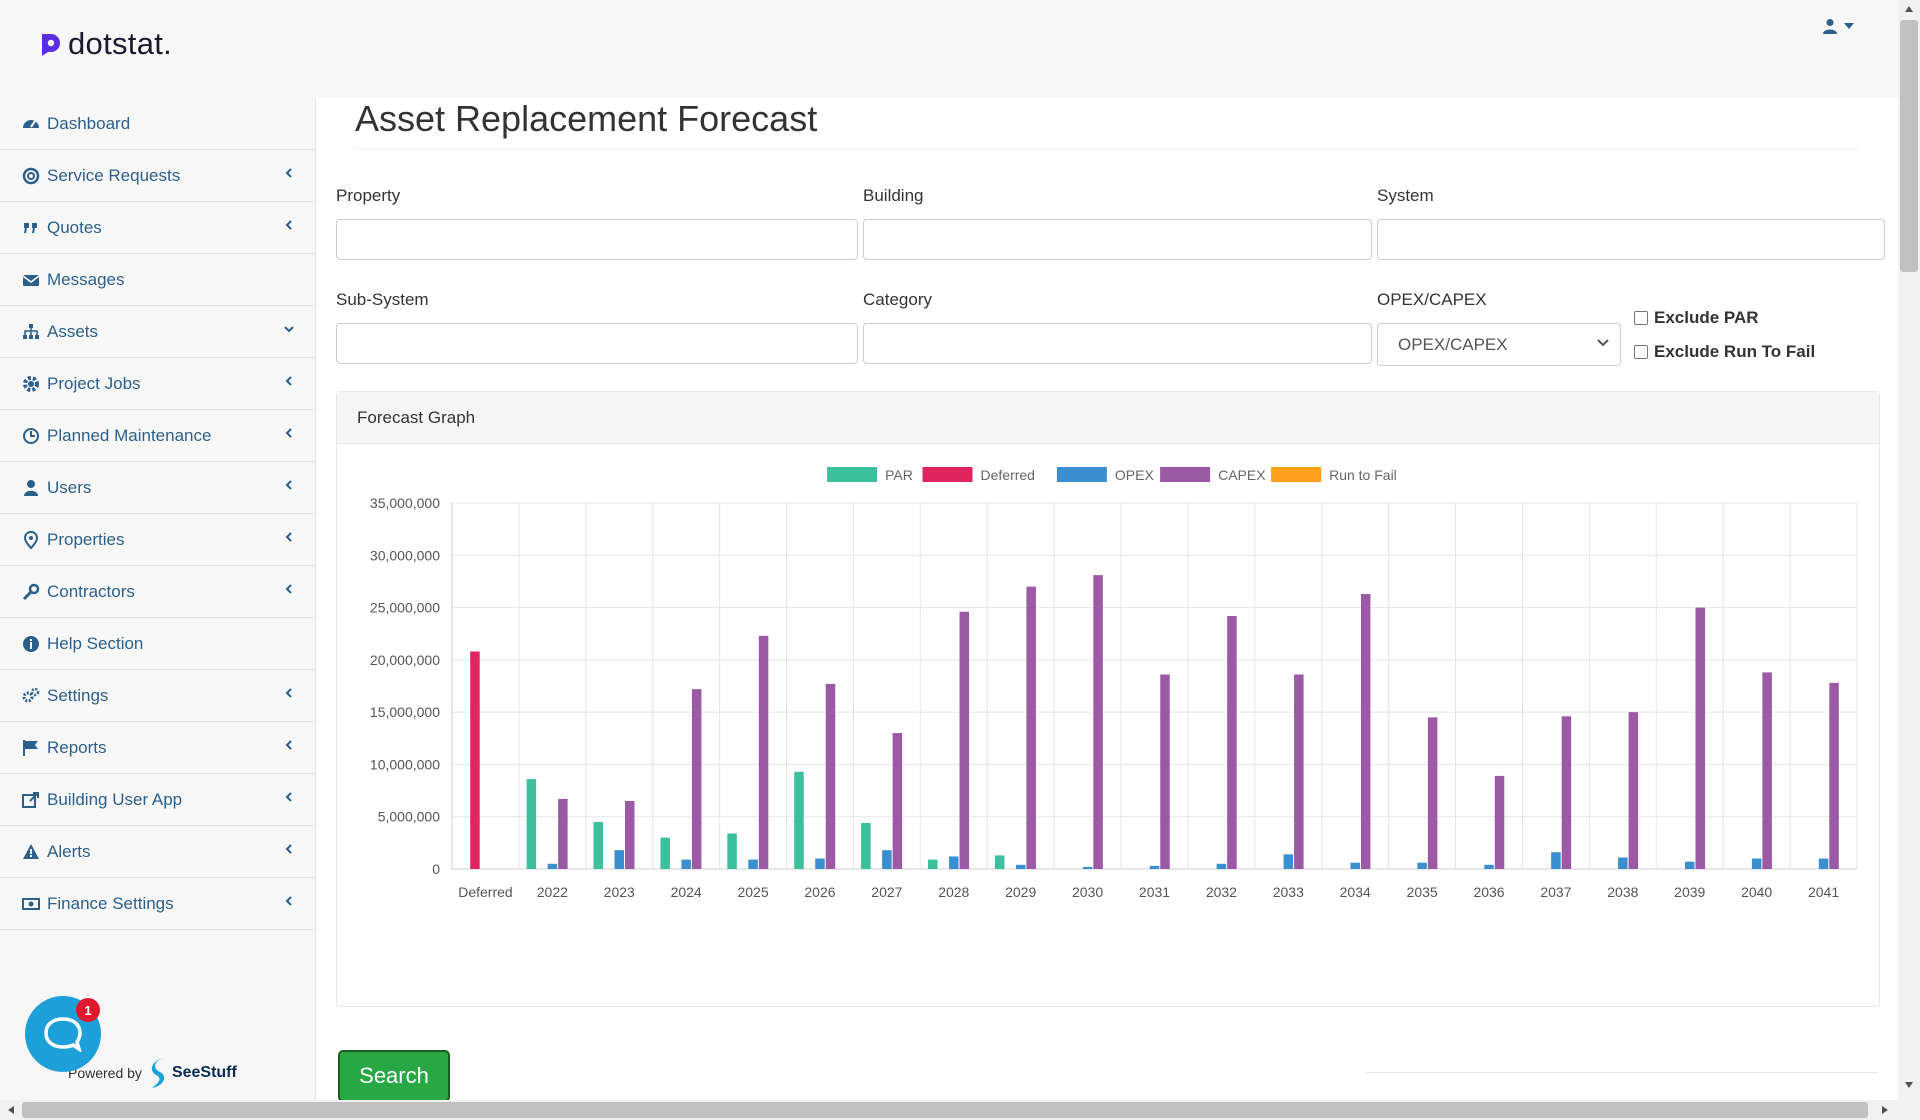  Describe the element at coordinates (1909, 1085) in the screenshot. I see `scroll-down-arrow-icon` at that location.